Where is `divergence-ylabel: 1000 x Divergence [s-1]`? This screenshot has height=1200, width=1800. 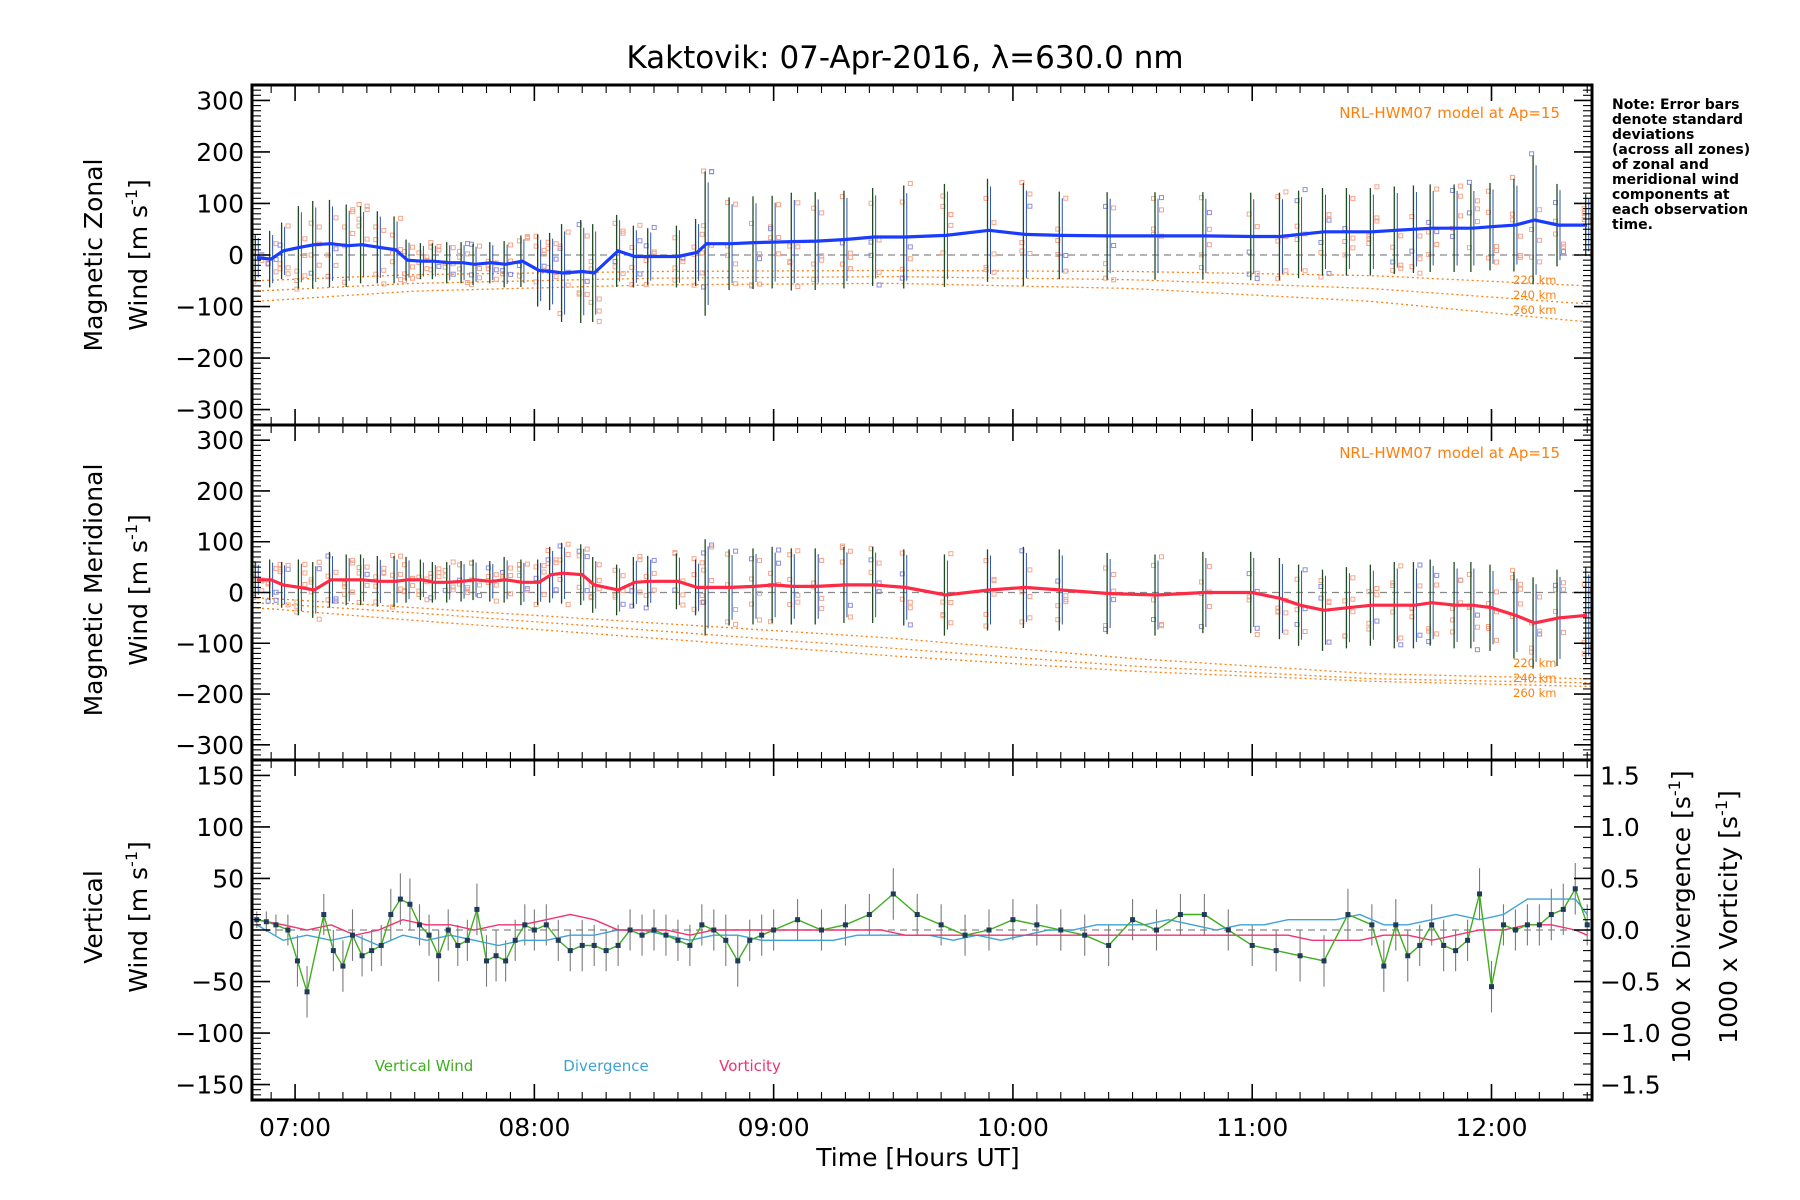 divergence-ylabel: 1000 x Divergence [s-1] is located at coordinates (1680, 916).